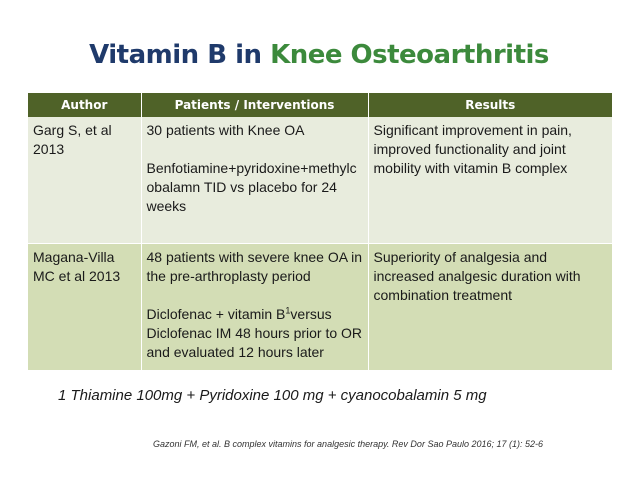 This screenshot has height=479, width=638. What do you see at coordinates (85, 306) in the screenshot?
I see `cell-author: Magana-Villa MC et al 2013` at bounding box center [85, 306].